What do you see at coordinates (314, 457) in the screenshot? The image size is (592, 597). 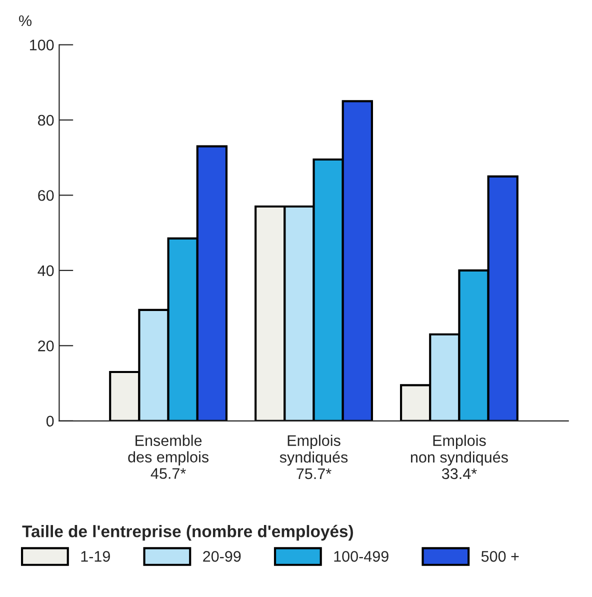 I see `x-tick-label: Emplois syndiqués 75.7*` at bounding box center [314, 457].